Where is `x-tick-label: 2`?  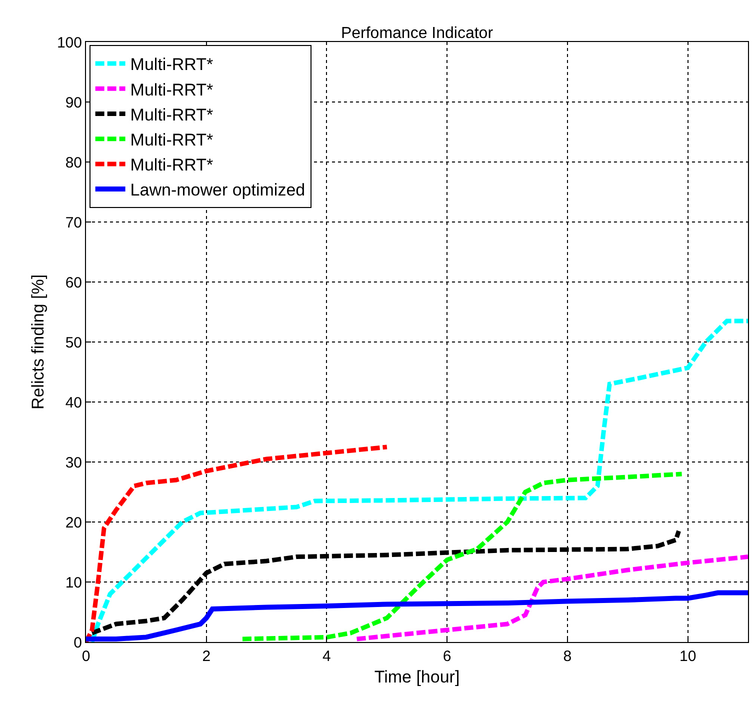
x-tick-label: 2 is located at coordinates (206, 656).